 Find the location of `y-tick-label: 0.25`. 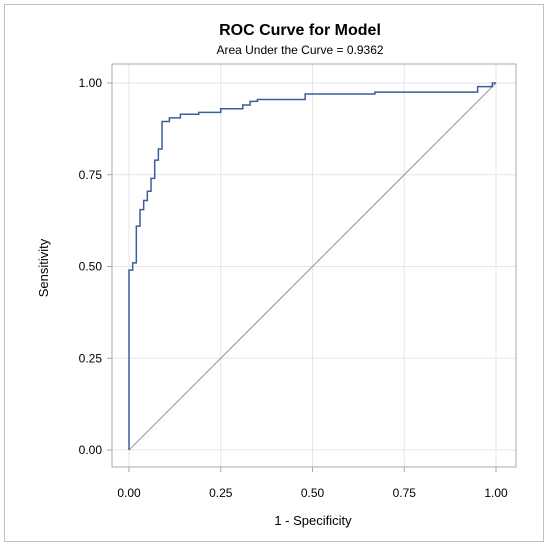

y-tick-label: 0.25 is located at coordinates (91, 358).